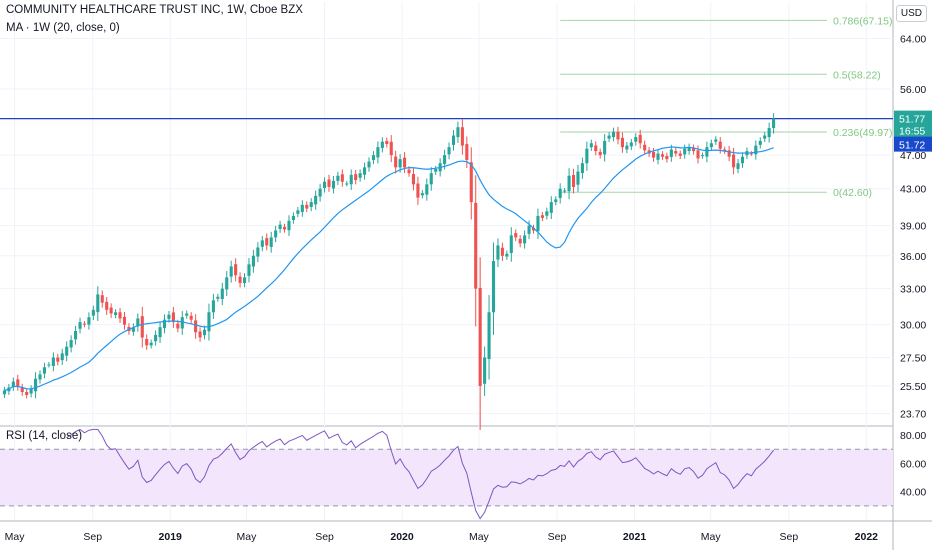 This screenshot has height=555, width=932. I want to click on price-tick-label: 25.50, so click(913, 387).